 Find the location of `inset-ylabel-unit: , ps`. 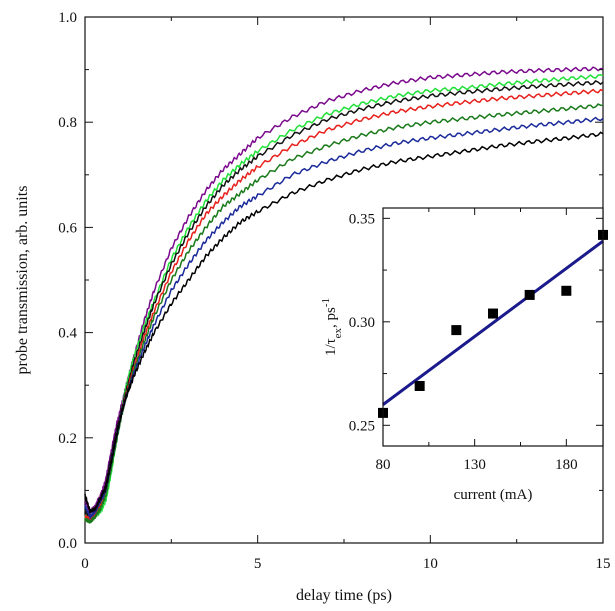

inset-ylabel-unit: , ps is located at coordinates (331, 317).